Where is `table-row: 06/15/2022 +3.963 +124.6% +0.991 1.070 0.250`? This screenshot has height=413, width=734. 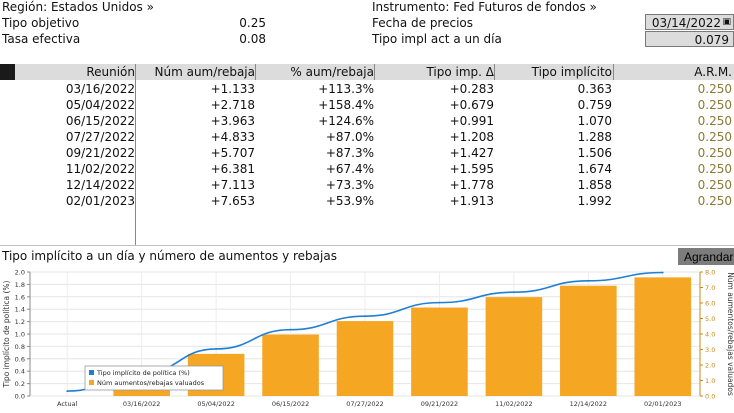
table-row: 06/15/2022 +3.963 +124.6% +0.991 1.070 0.250 is located at coordinates (367, 121).